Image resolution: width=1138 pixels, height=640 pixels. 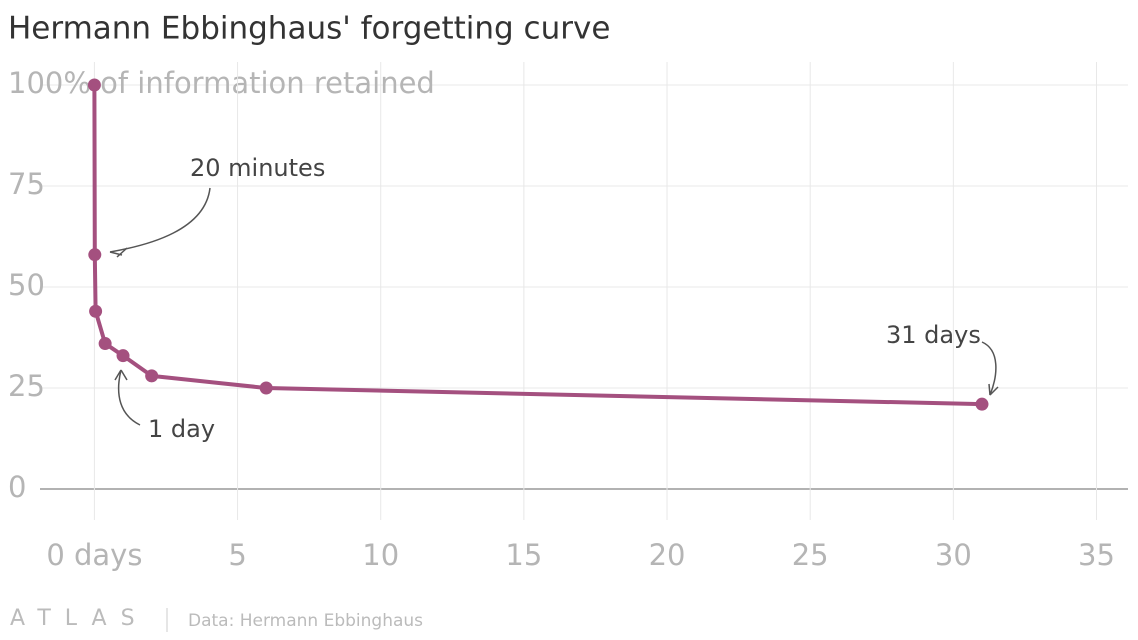 I want to click on y-tick-label: 100% of information retained, so click(x=221, y=83).